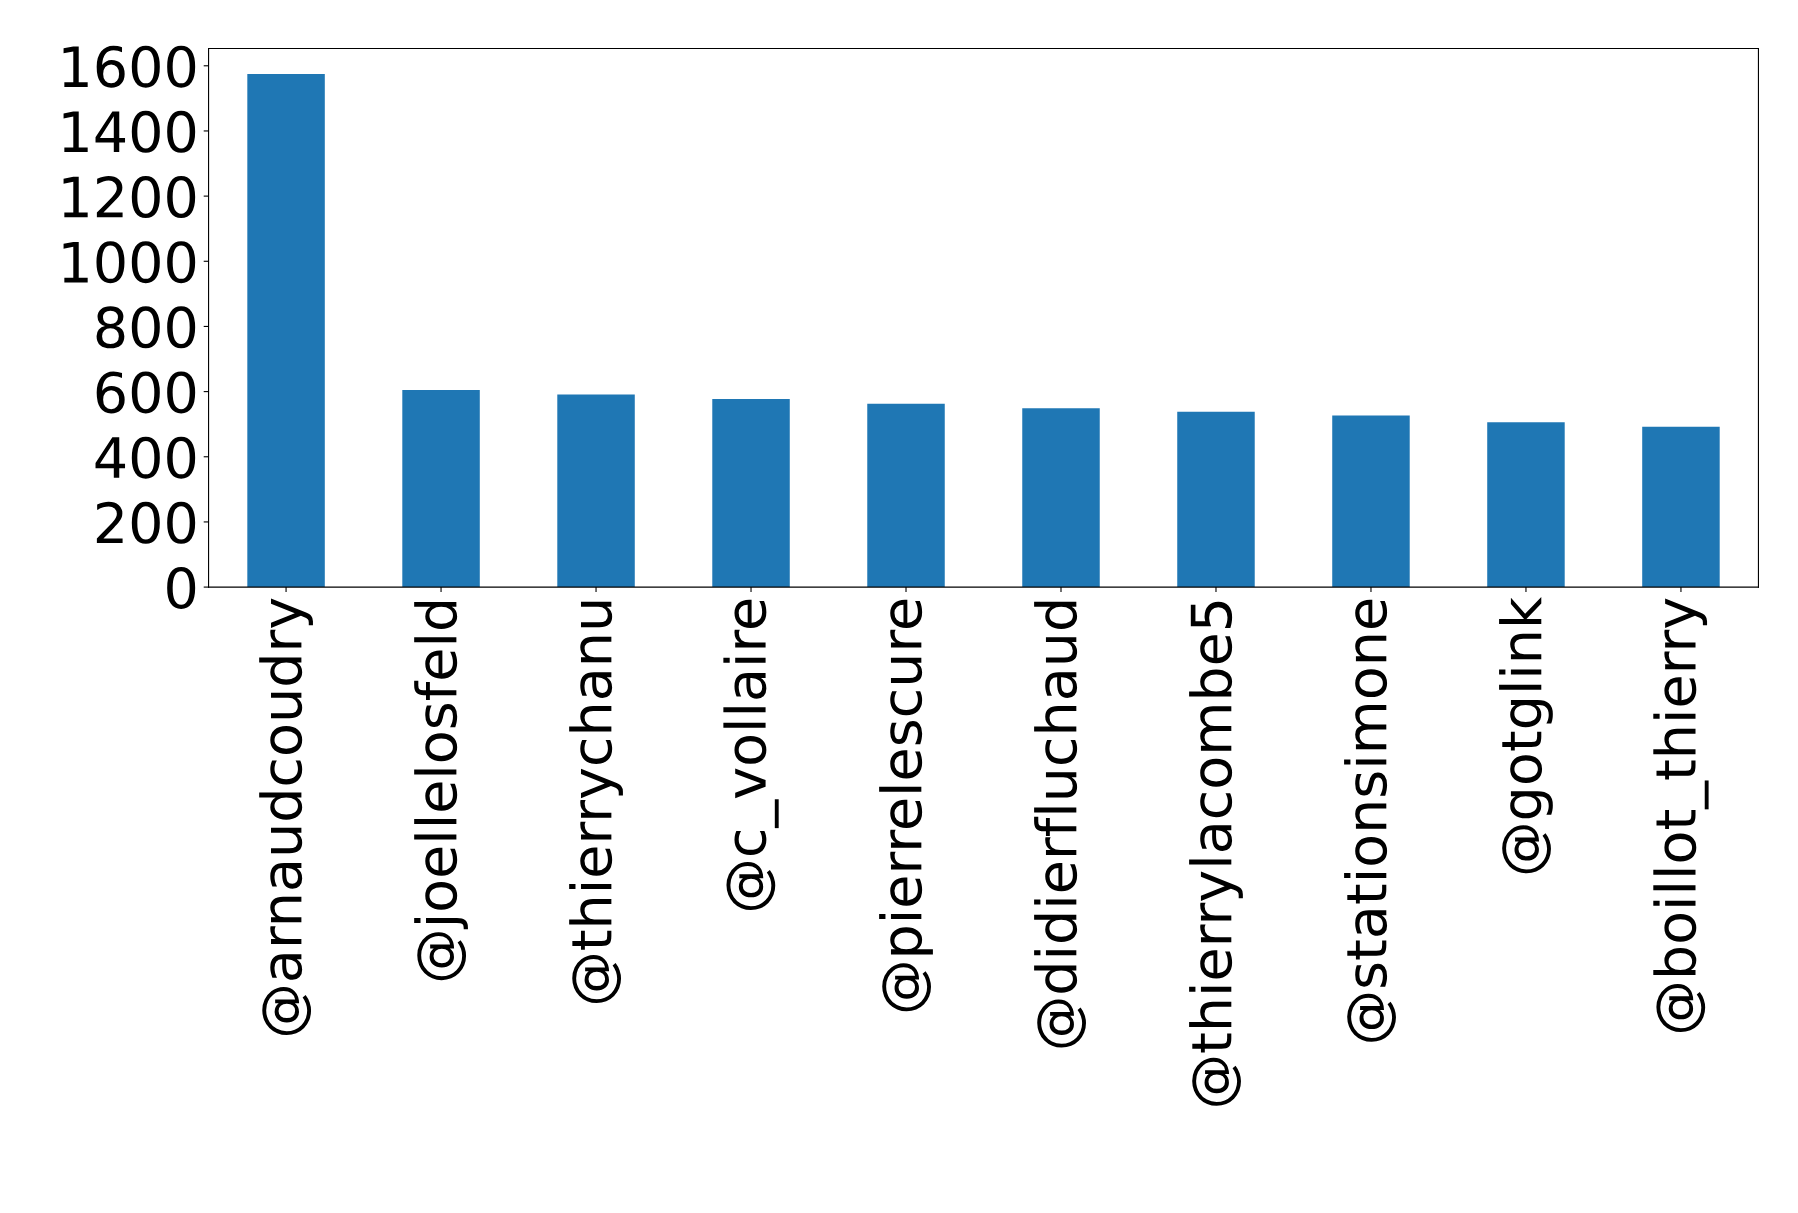 The image size is (1798, 1213). I want to click on y-tick-label: 200, so click(146, 522).